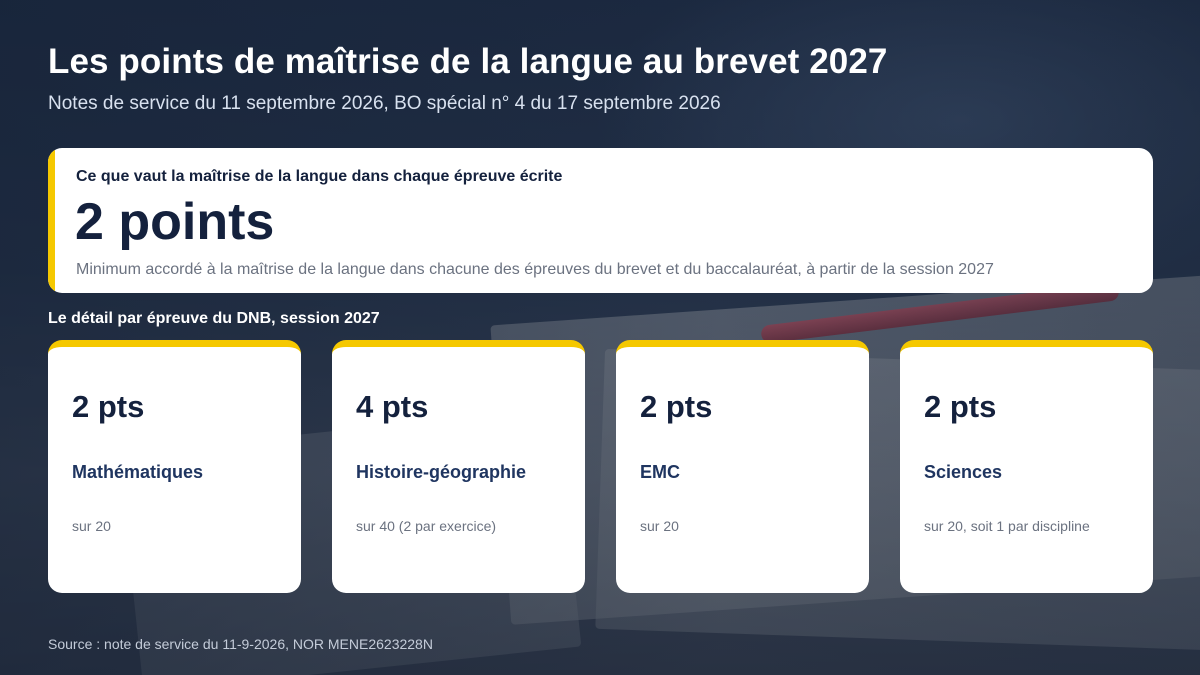 Image resolution: width=1200 pixels, height=675 pixels. What do you see at coordinates (1007, 526) in the screenshot?
I see `card-note: sur 20, soit 1 par discipline` at bounding box center [1007, 526].